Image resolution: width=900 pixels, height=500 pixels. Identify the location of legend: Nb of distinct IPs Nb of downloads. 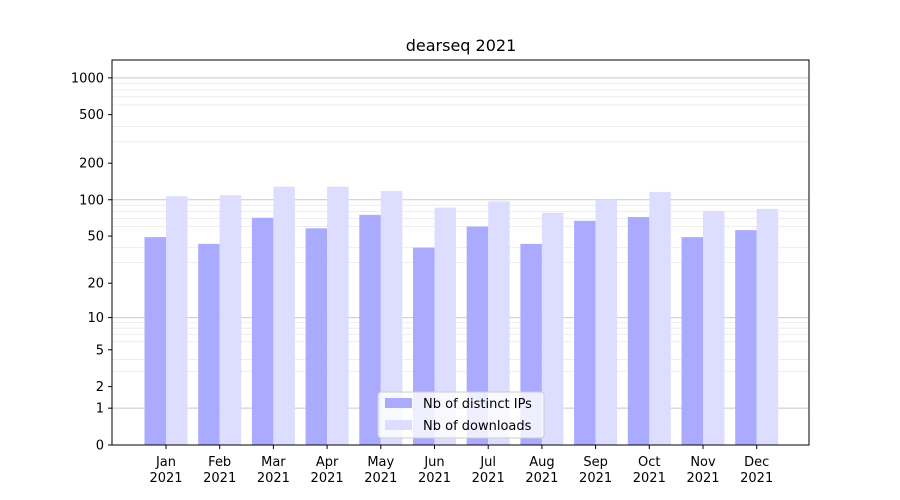
(461, 415).